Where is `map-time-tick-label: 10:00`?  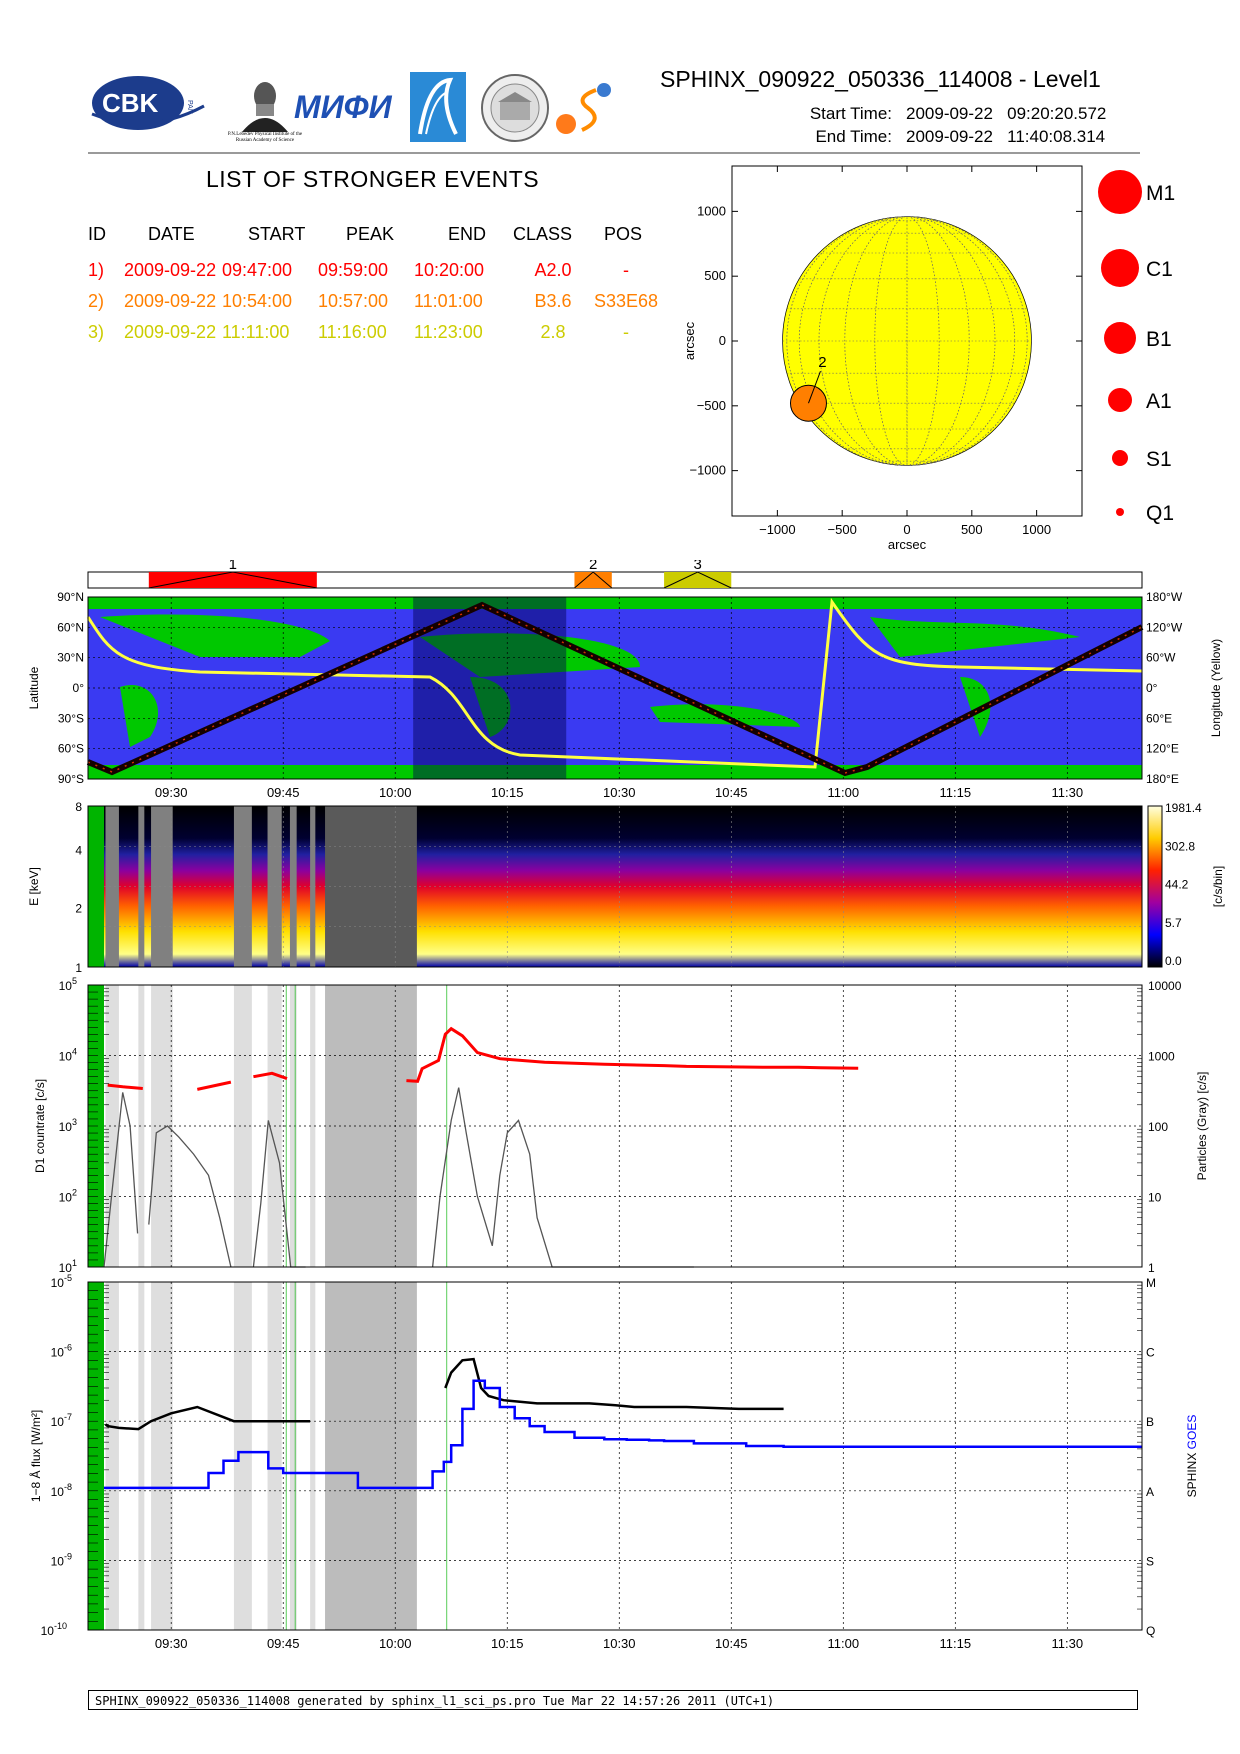
map-time-tick-label: 10:00 is located at coordinates (395, 792).